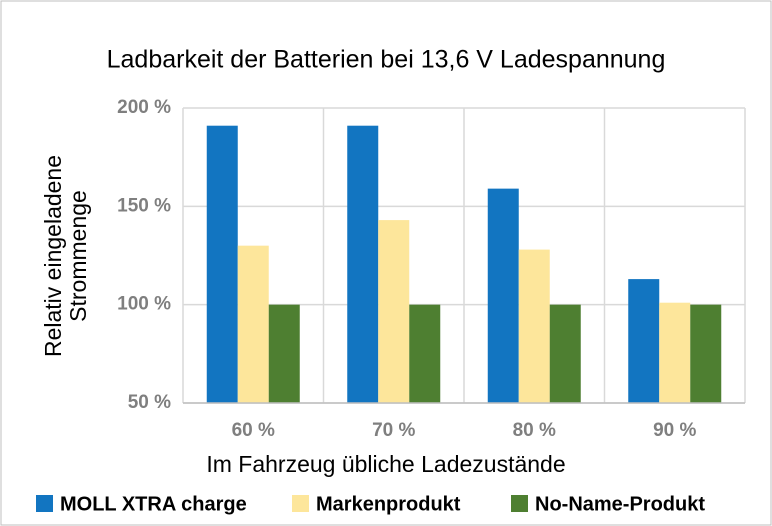 The image size is (772, 526). What do you see at coordinates (78, 256) in the screenshot?
I see `y-axis-label: Strommenge` at bounding box center [78, 256].